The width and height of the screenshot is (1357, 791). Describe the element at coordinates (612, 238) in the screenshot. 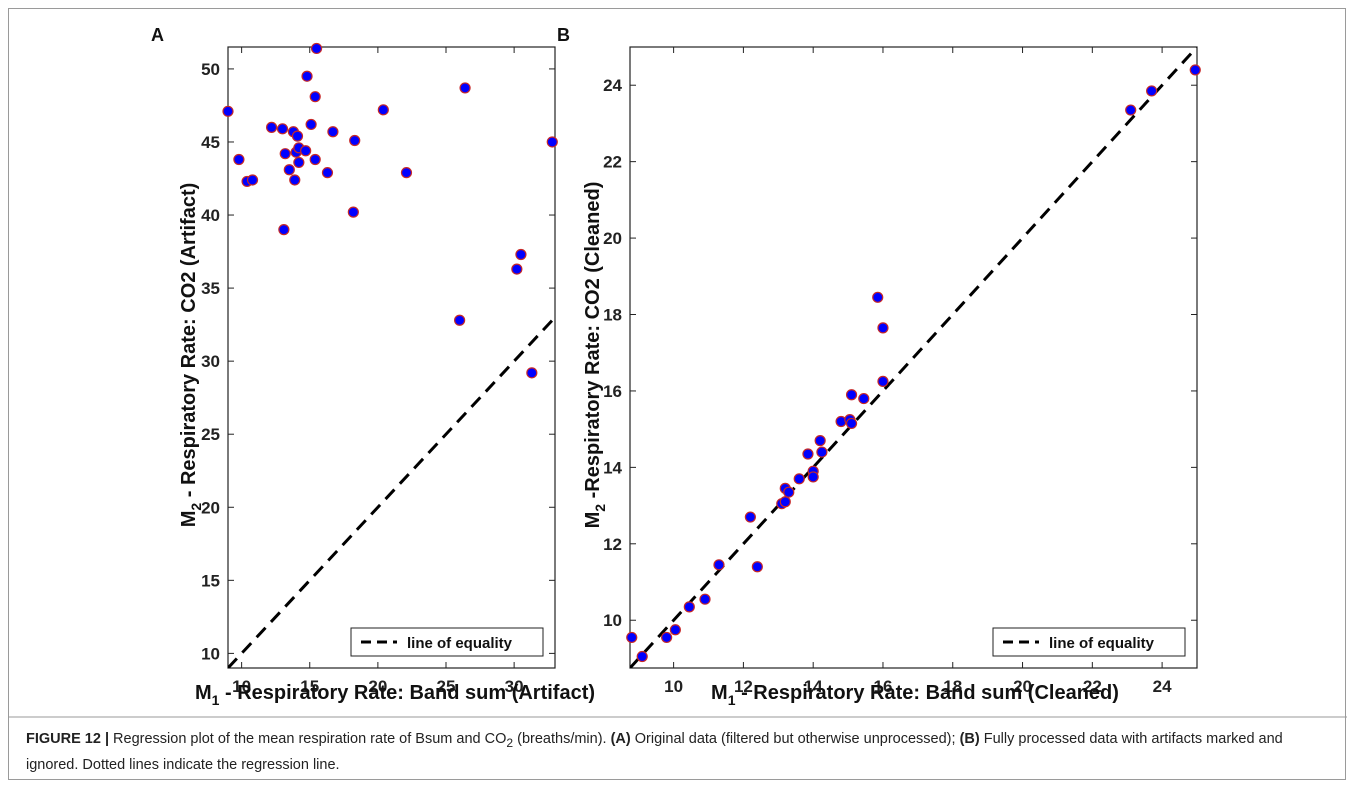

I see `panel-b-ytick-label-5: 20` at that location.